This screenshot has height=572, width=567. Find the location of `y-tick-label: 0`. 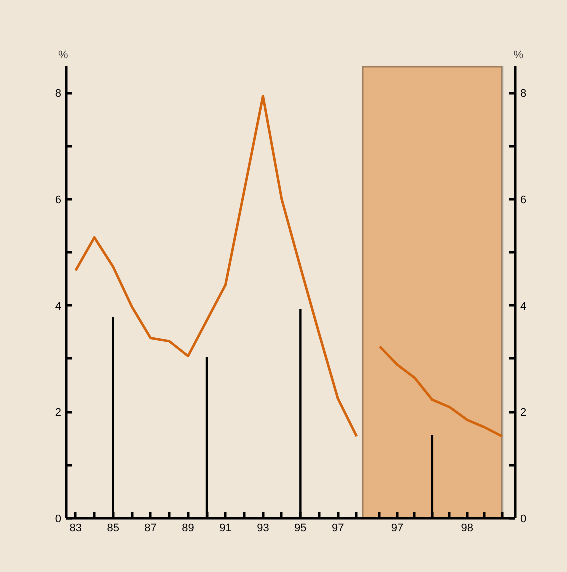

y-tick-label: 0 is located at coordinates (58, 520).